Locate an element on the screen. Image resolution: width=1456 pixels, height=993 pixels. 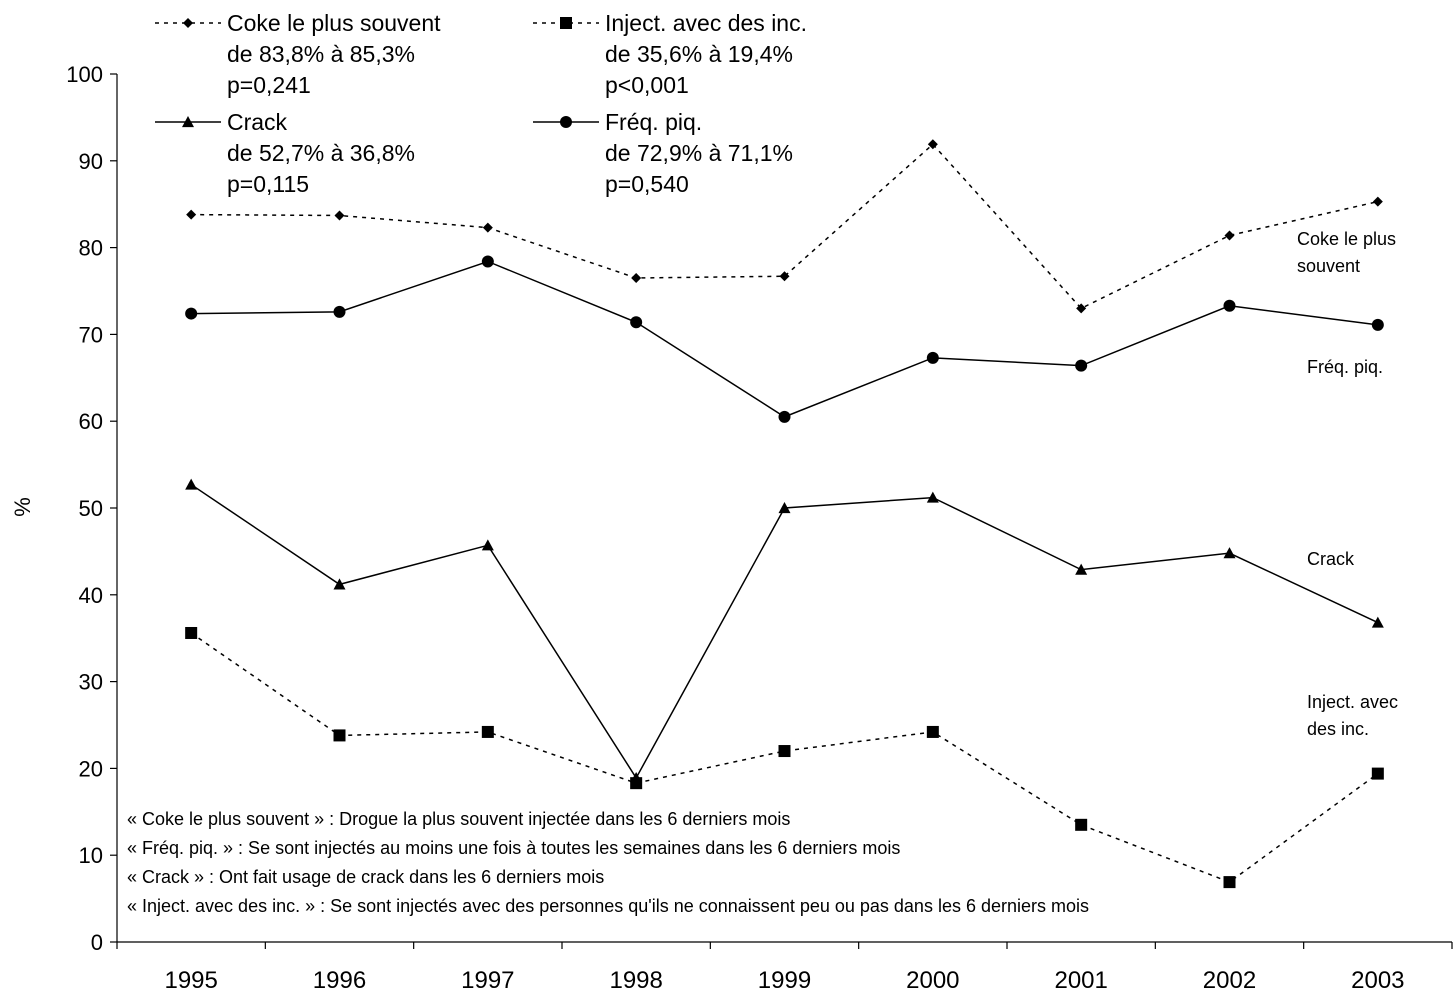
y-tick-label: 80 is located at coordinates (91, 248).